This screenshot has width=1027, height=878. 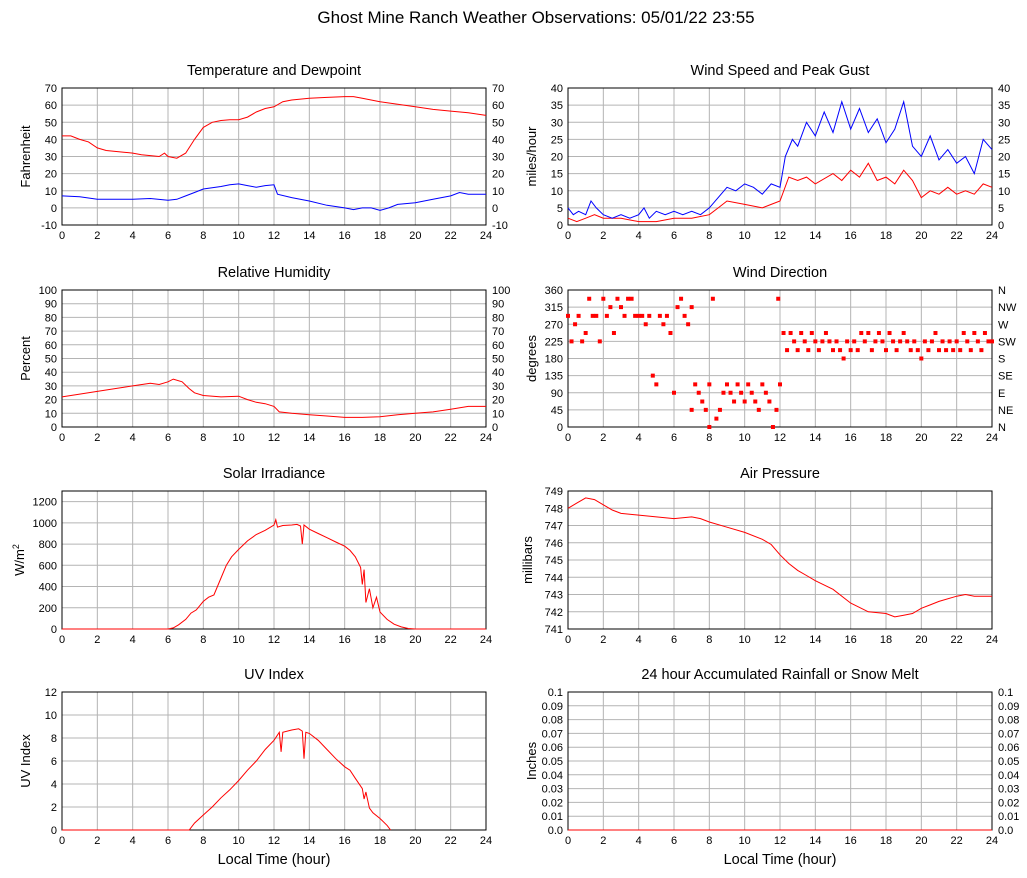 What do you see at coordinates (557, 140) in the screenshot?
I see `y-tick-label: 25` at bounding box center [557, 140].